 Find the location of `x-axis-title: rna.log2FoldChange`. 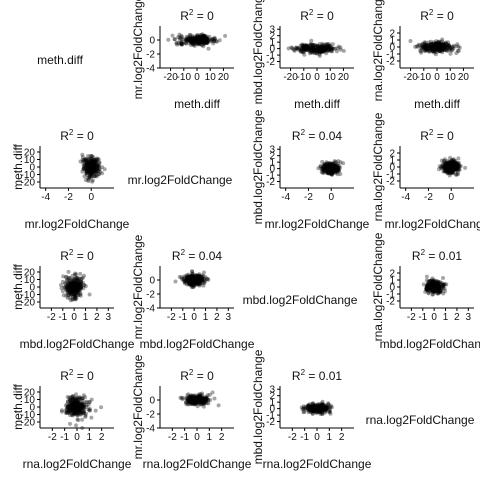

x-axis-title: rna.log2FoldChange is located at coordinates (77, 464).